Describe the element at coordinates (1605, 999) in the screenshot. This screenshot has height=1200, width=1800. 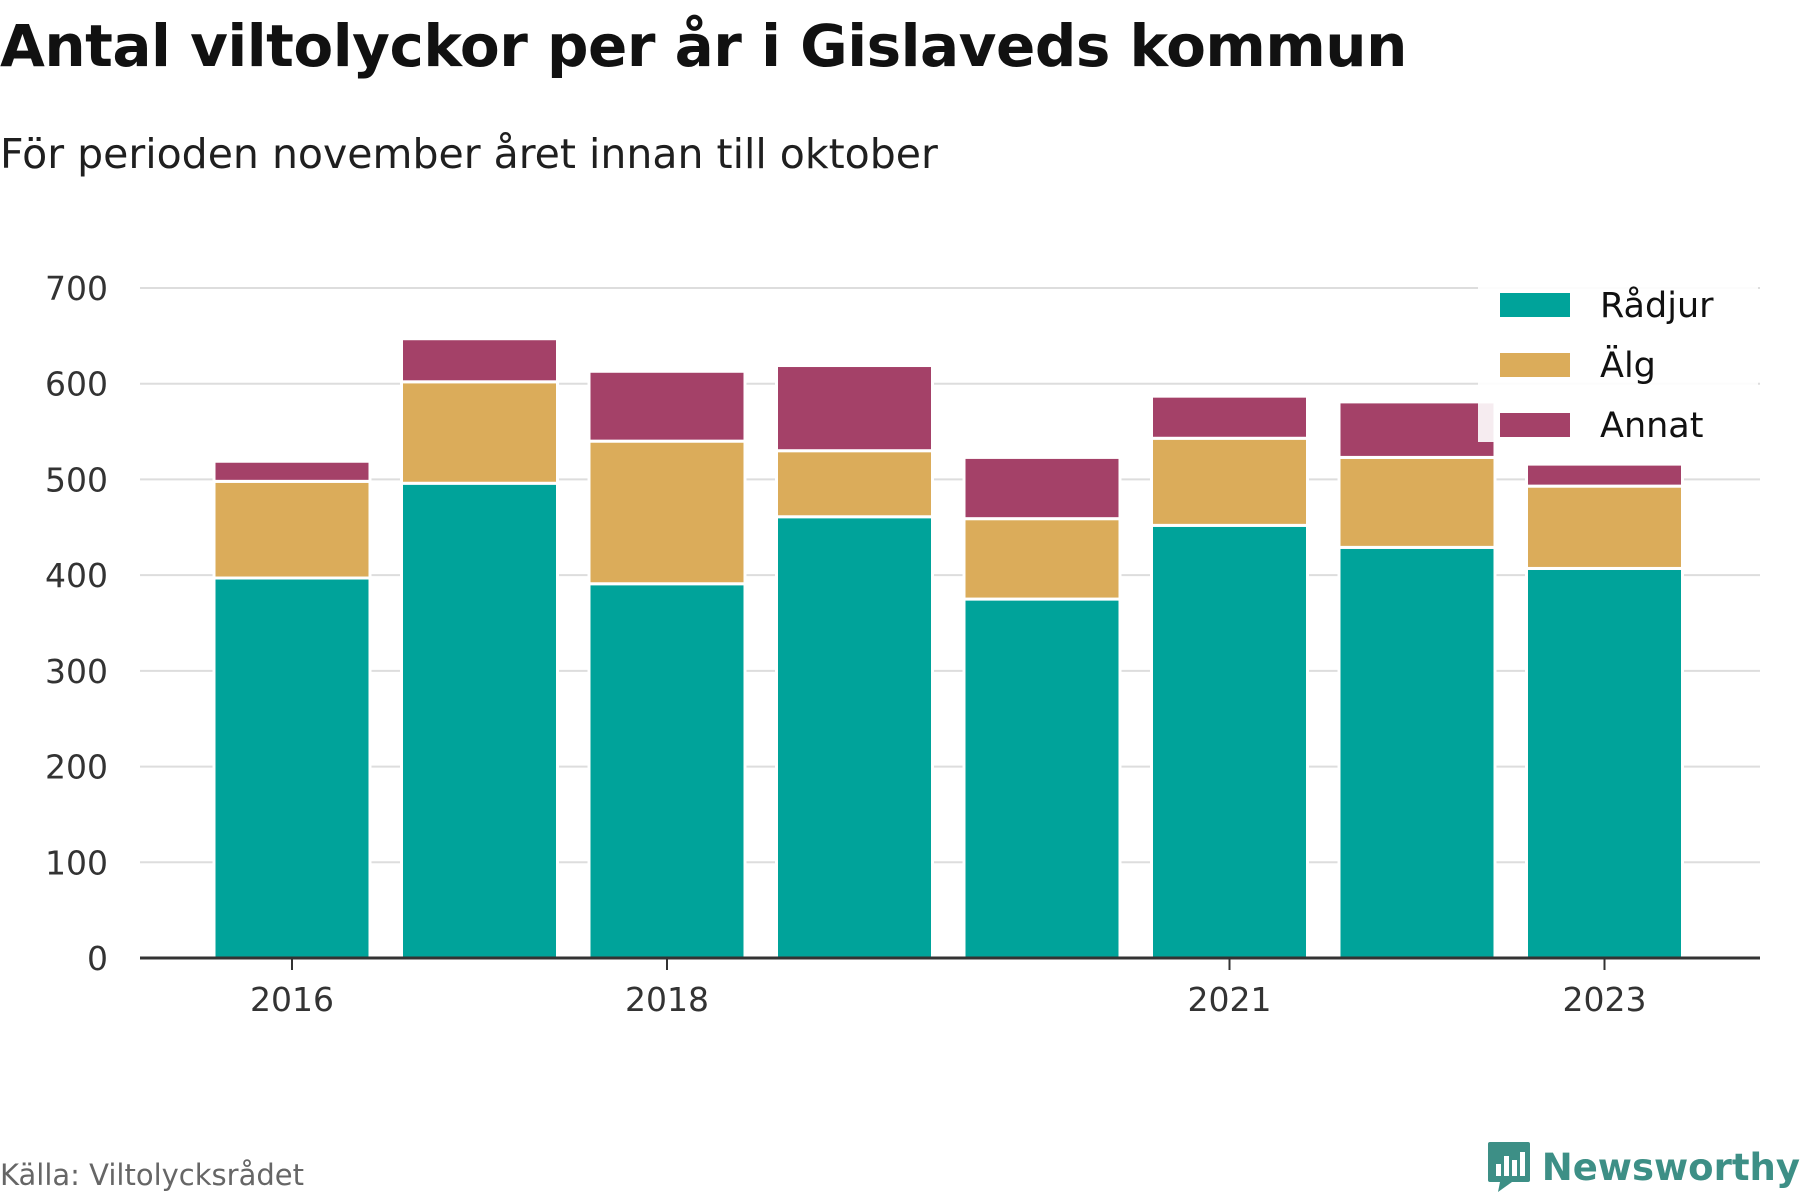
I see `x-tick-label: 2023` at that location.